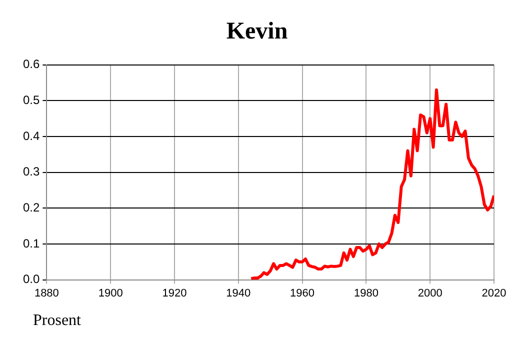  I want to click on x-tick-label: 1880, so click(46, 293).